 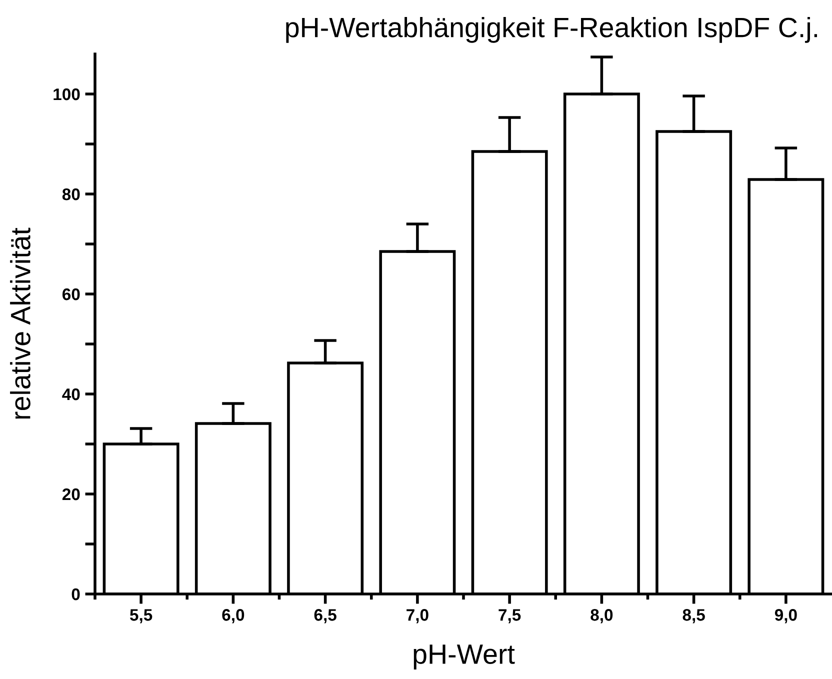 What do you see at coordinates (71, 494) in the screenshot?
I see `y-tick-label: 20` at bounding box center [71, 494].